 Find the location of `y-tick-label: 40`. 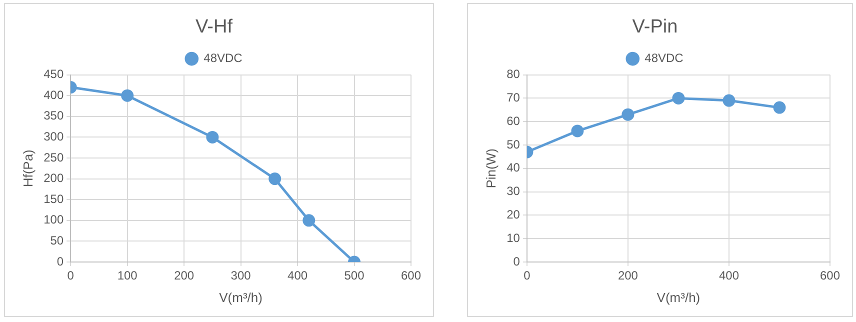

y-tick-label: 40 is located at coordinates (513, 167).